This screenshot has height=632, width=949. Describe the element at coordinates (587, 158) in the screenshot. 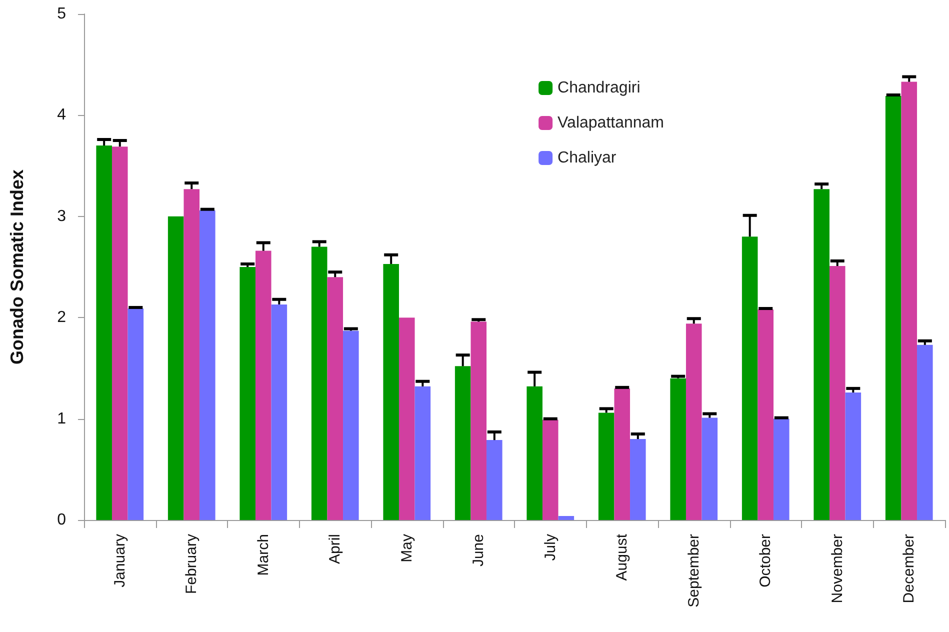

I see `legend-label: Chaliyar` at that location.